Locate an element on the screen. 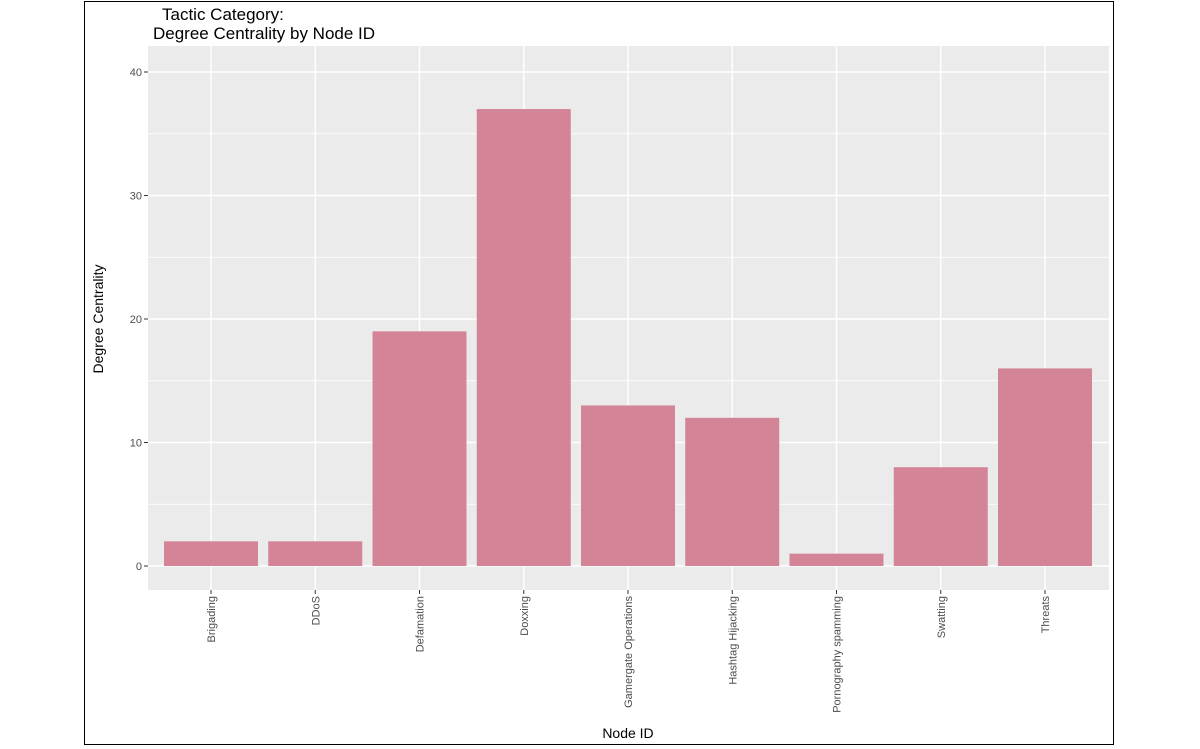  x-tick-label: Hashtag Hijacking is located at coordinates (733, 640).